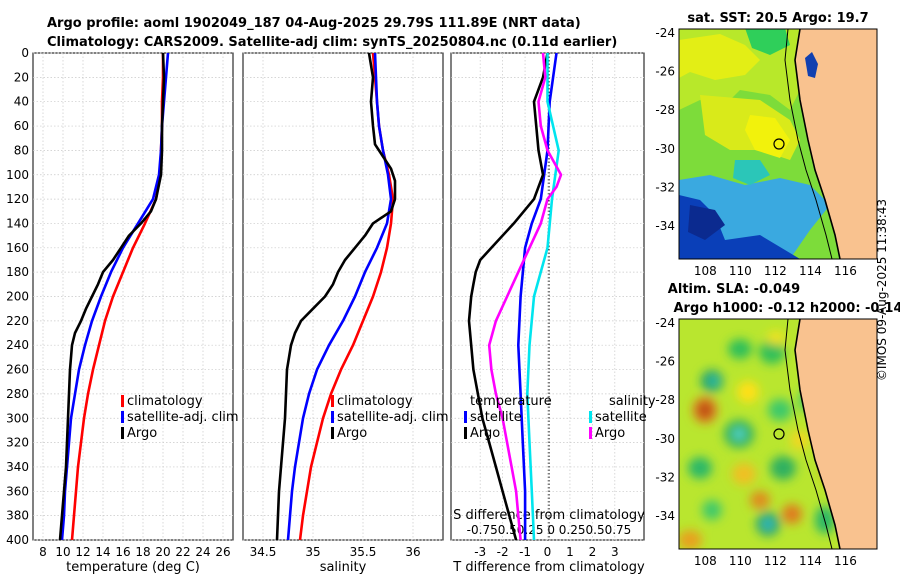  I want to click on sst-yellow-patch, so click(719, 57).